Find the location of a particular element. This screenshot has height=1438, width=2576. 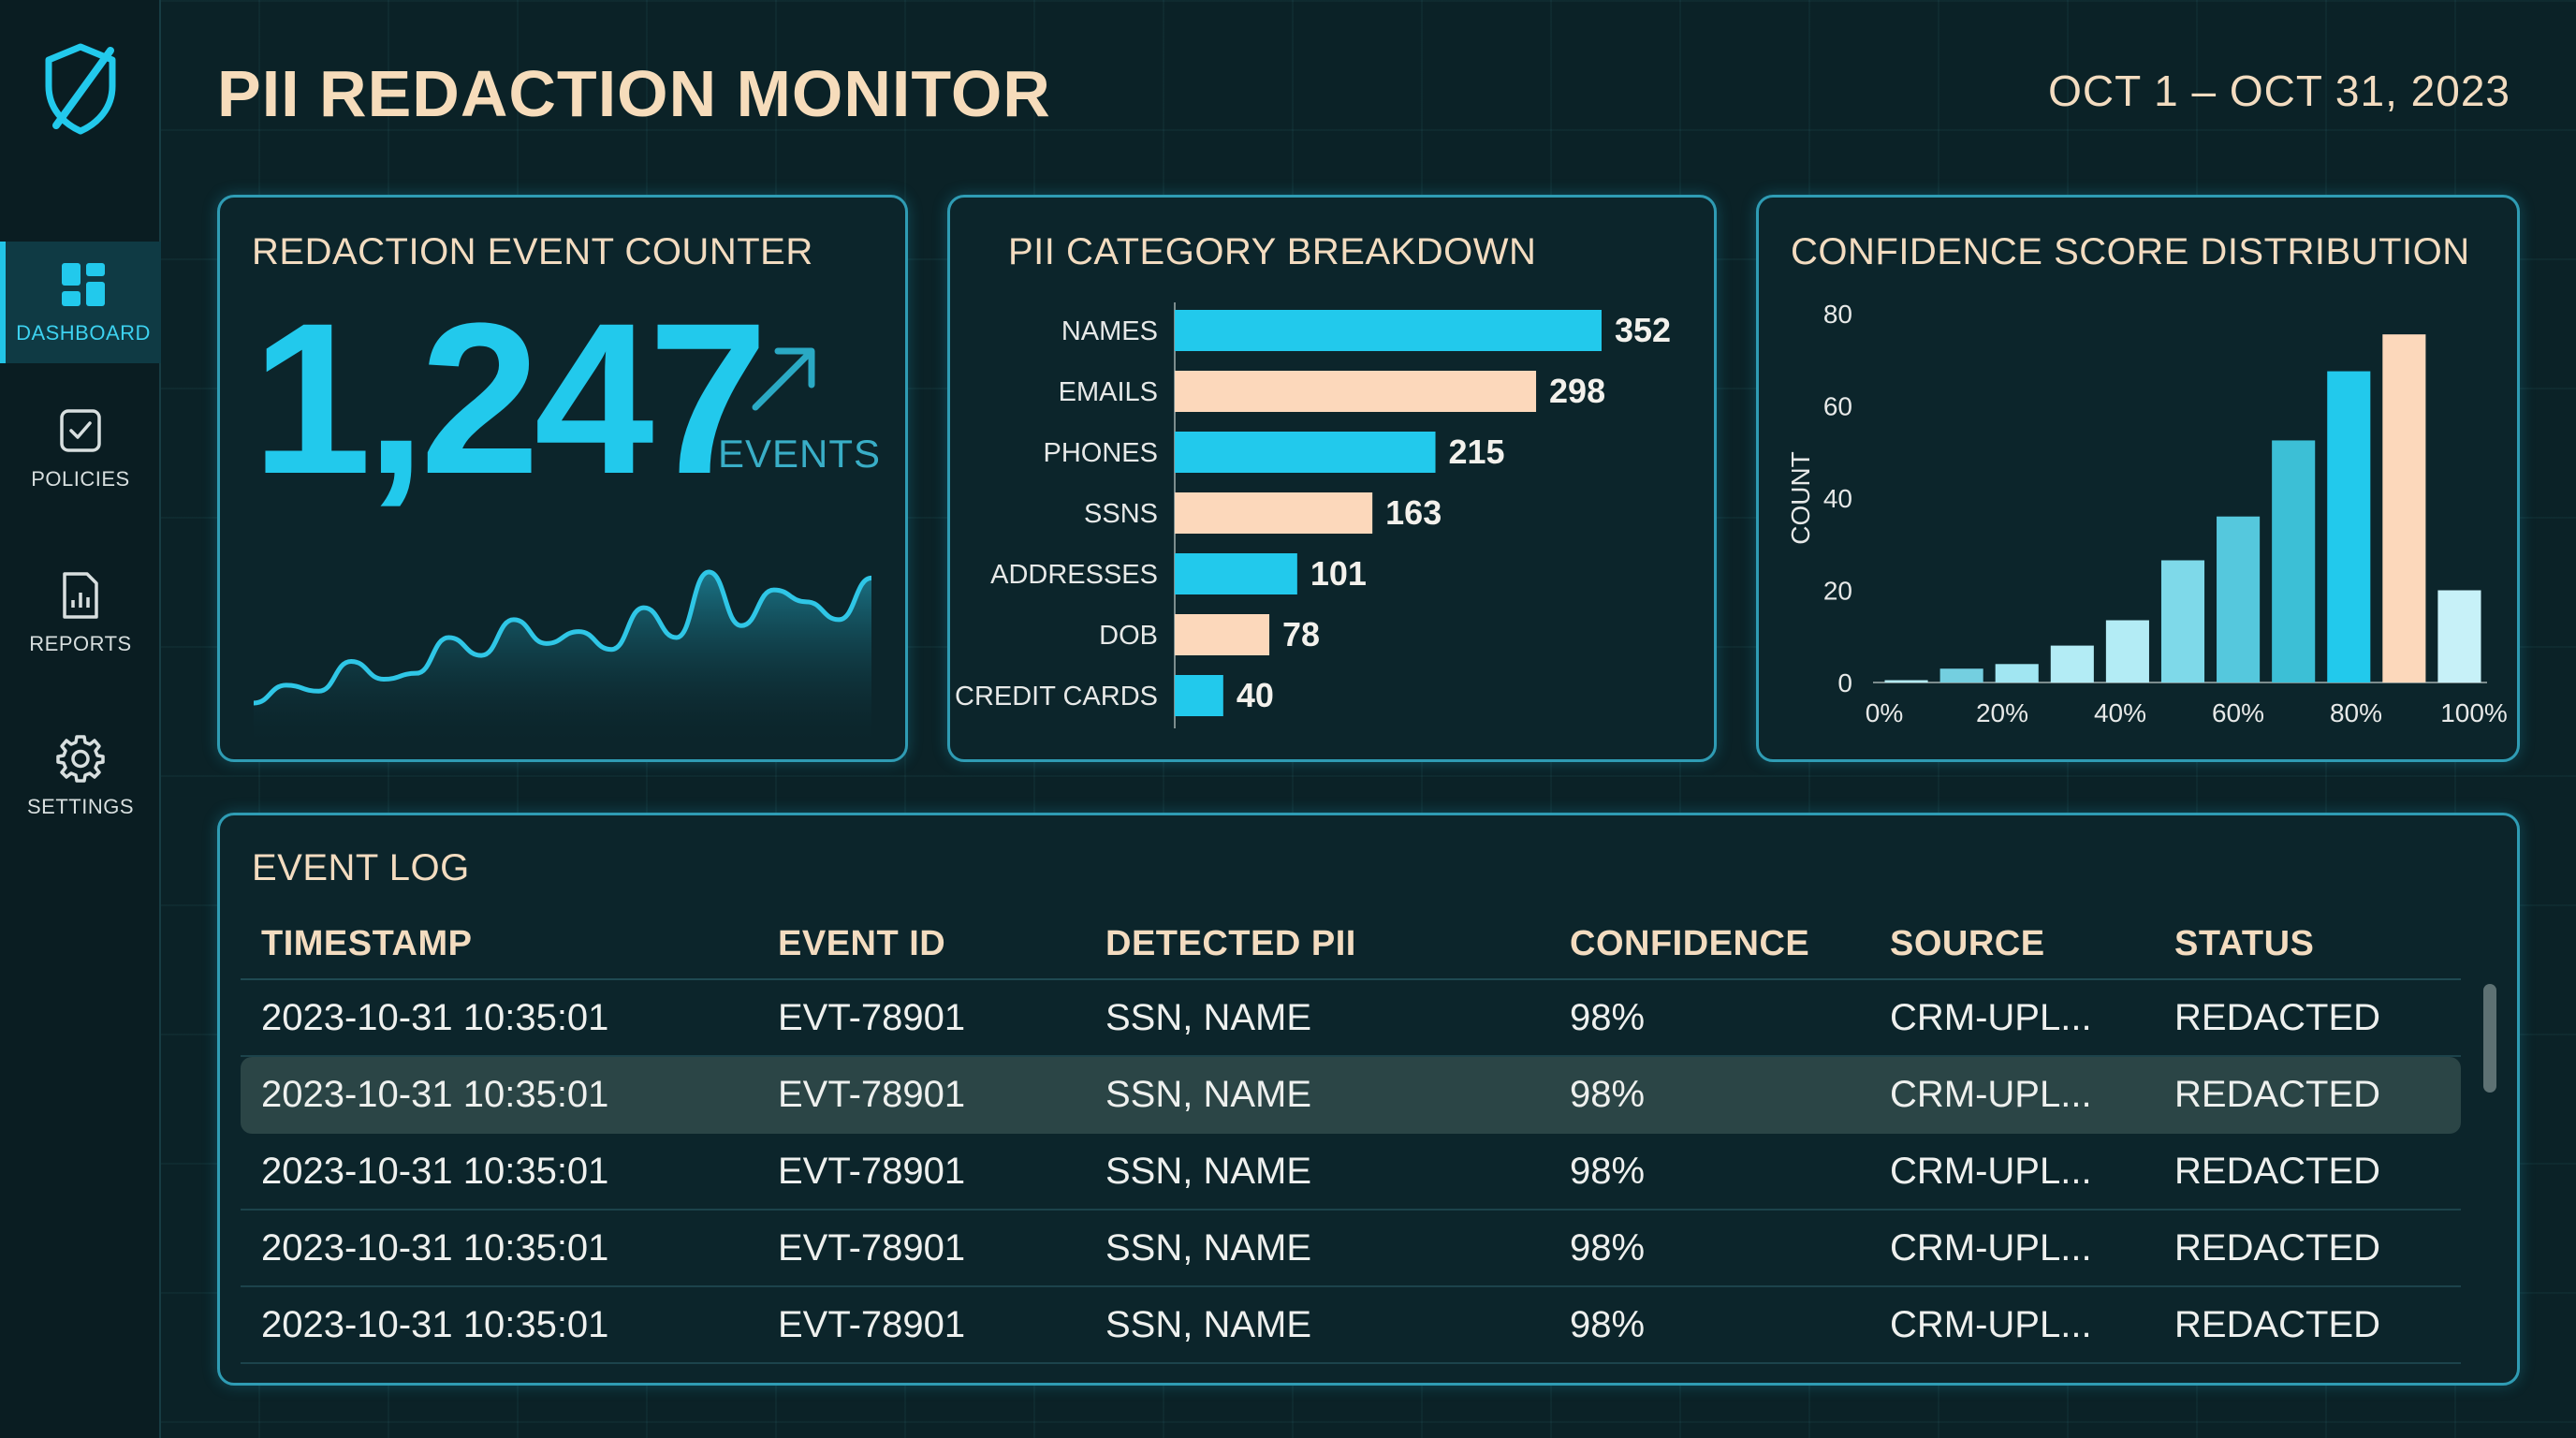

sidebar-item-policies: POLICIES is located at coordinates (80, 448).